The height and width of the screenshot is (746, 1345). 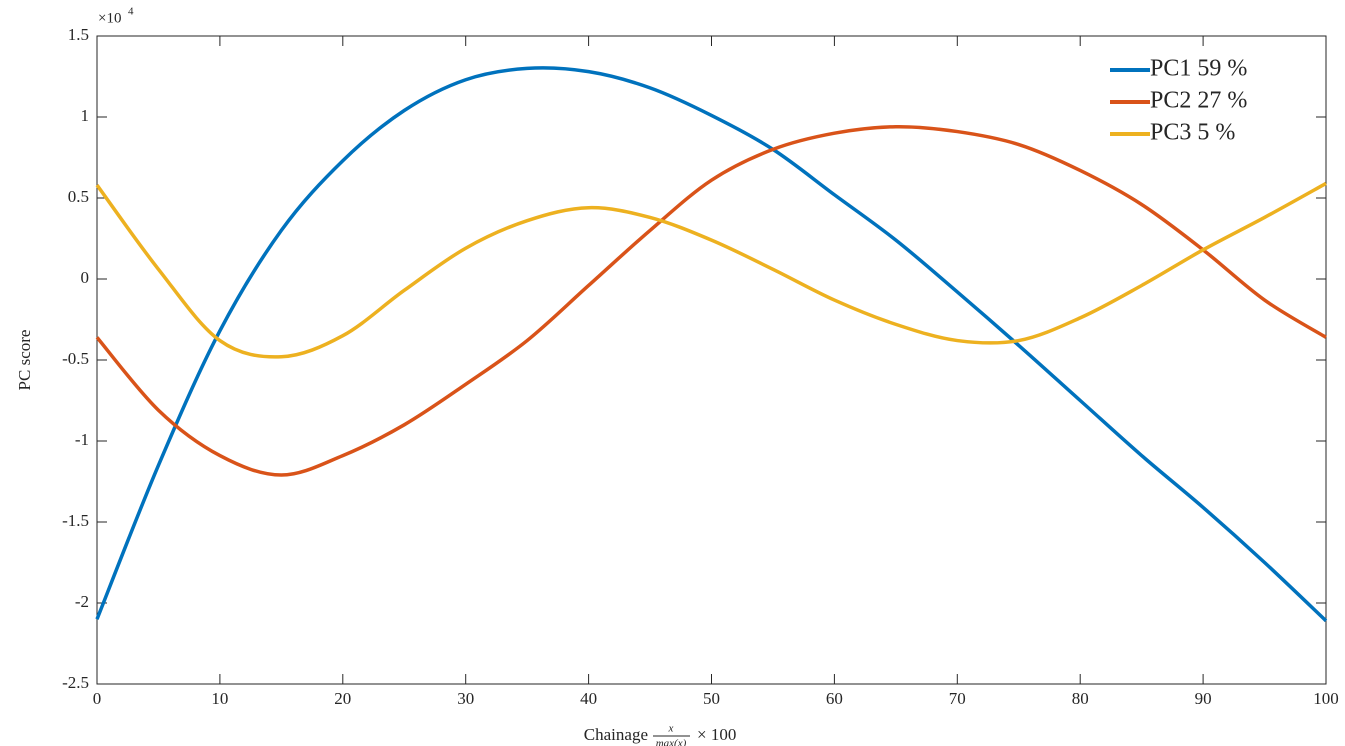 What do you see at coordinates (75, 682) in the screenshot?
I see `y-tick-label: -2.5` at bounding box center [75, 682].